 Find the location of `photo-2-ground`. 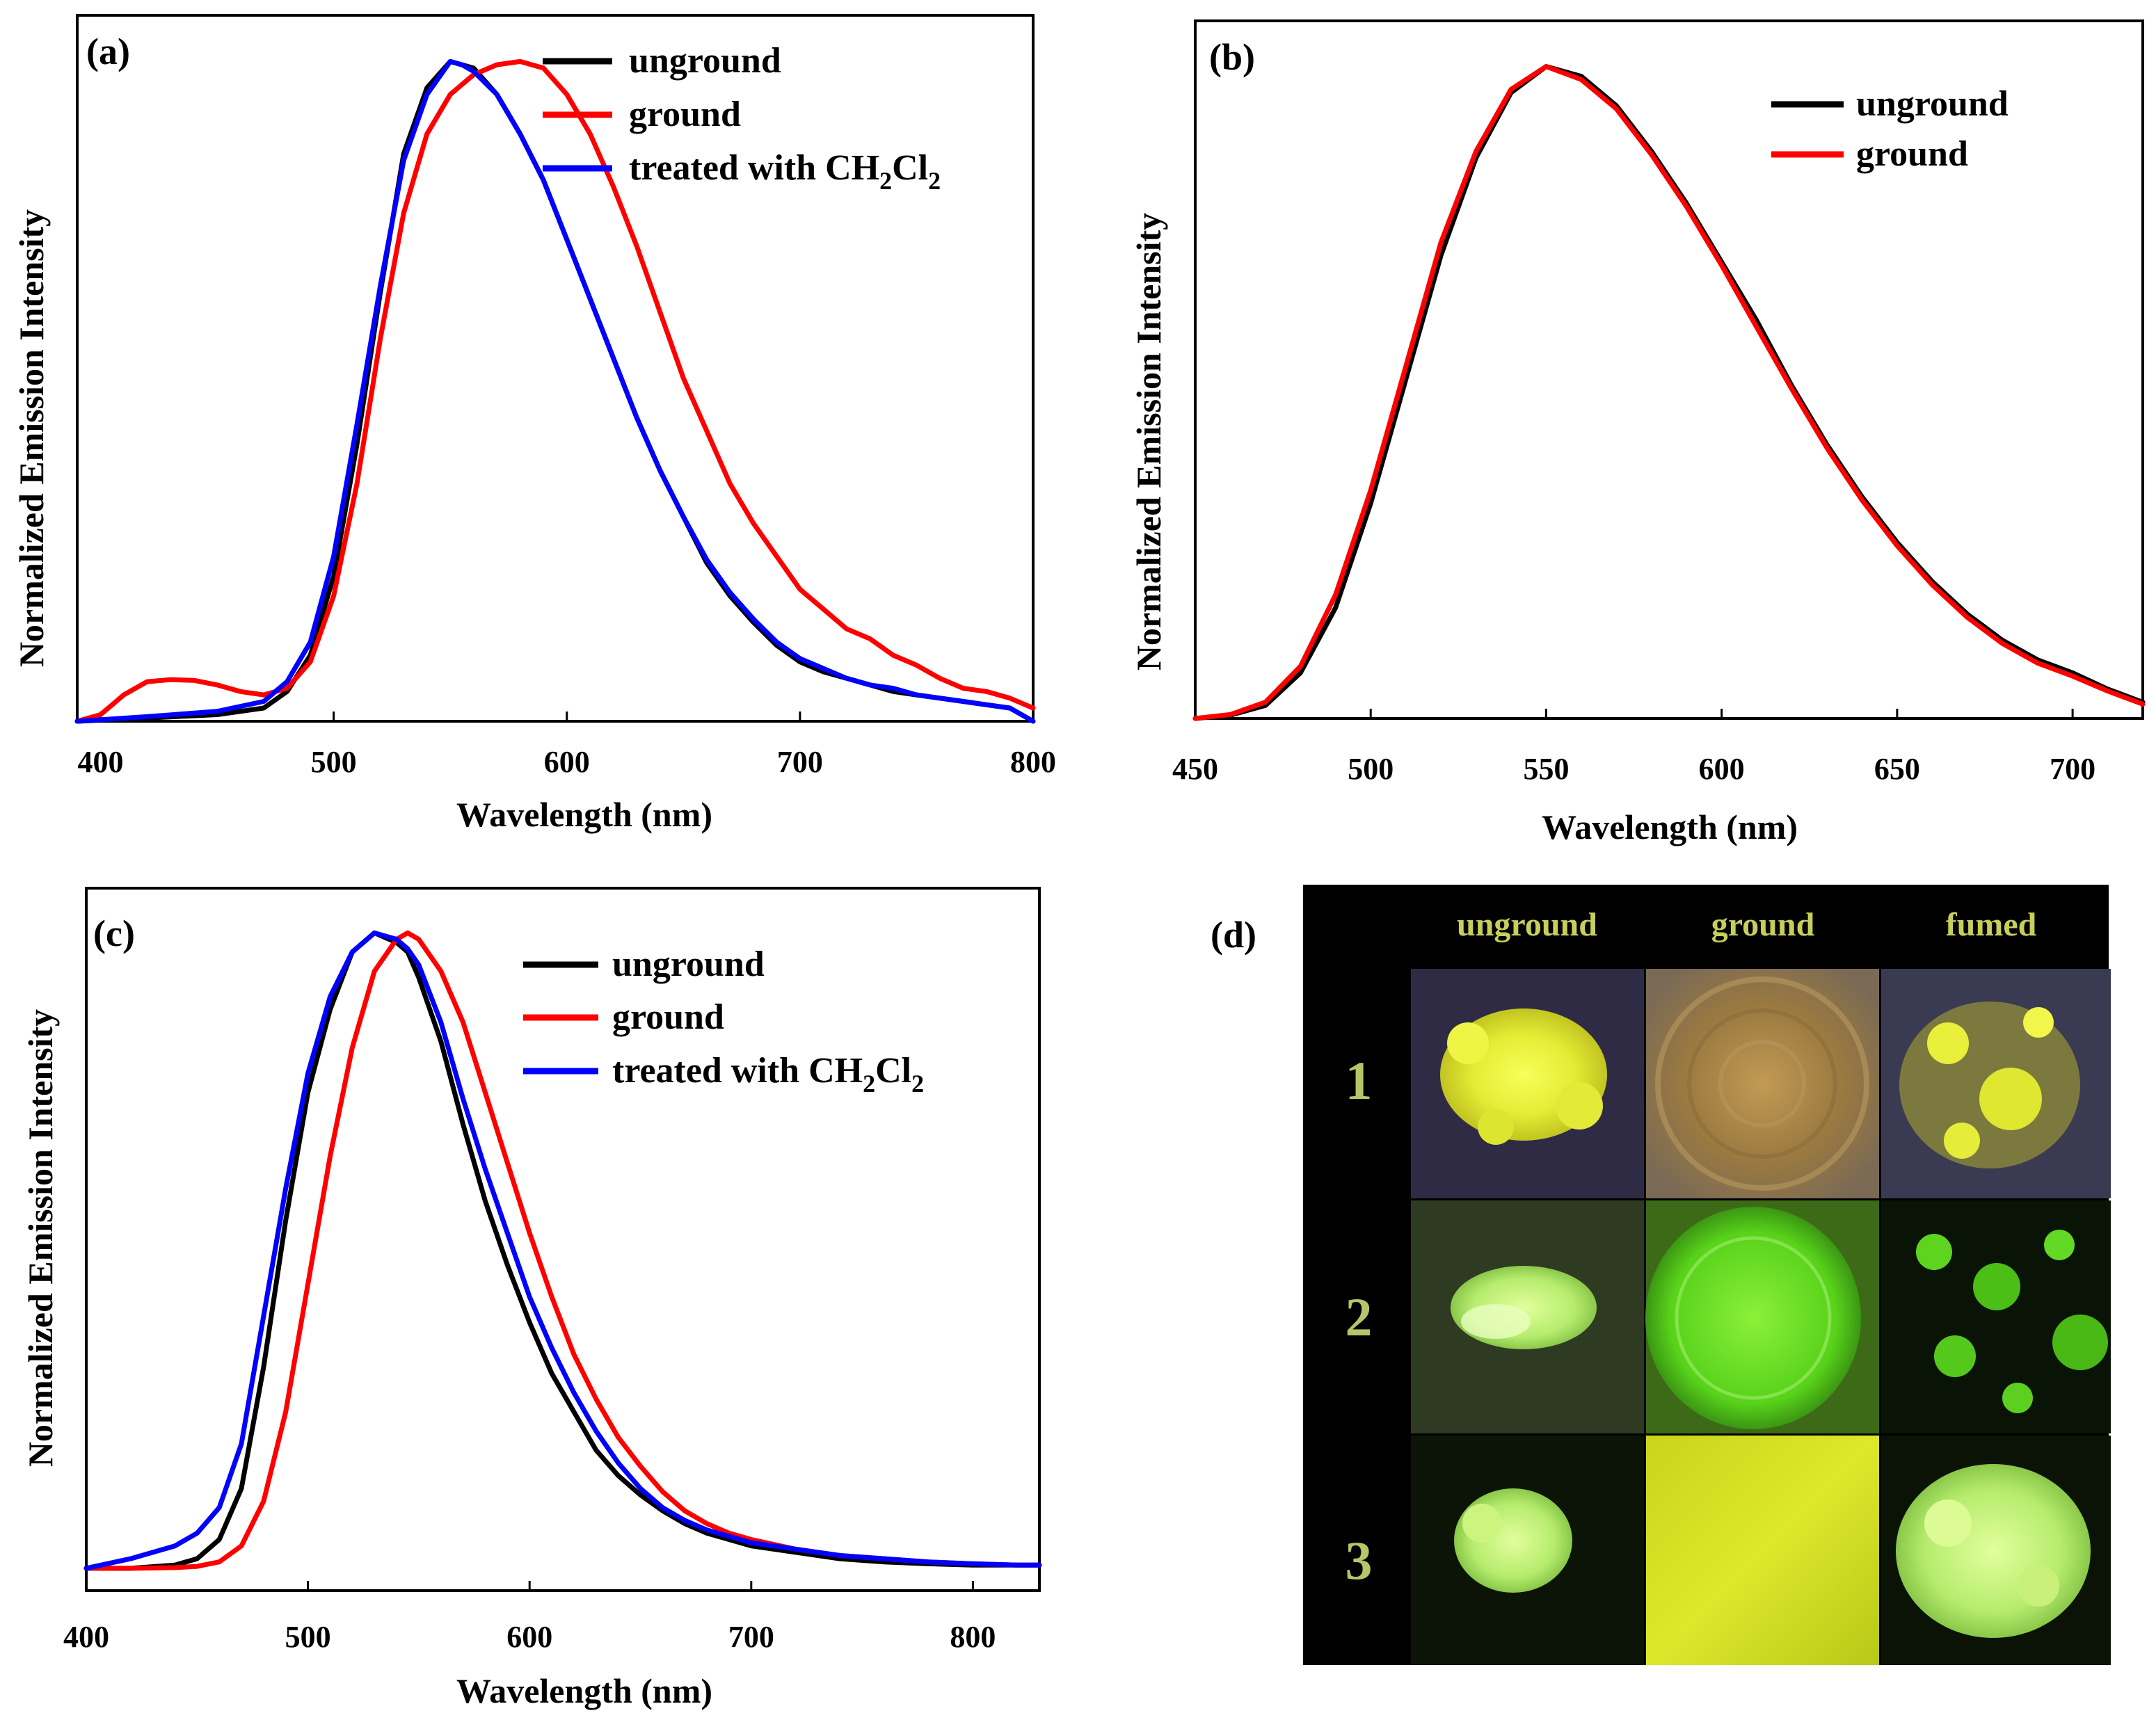

photo-2-ground is located at coordinates (1762, 1316).